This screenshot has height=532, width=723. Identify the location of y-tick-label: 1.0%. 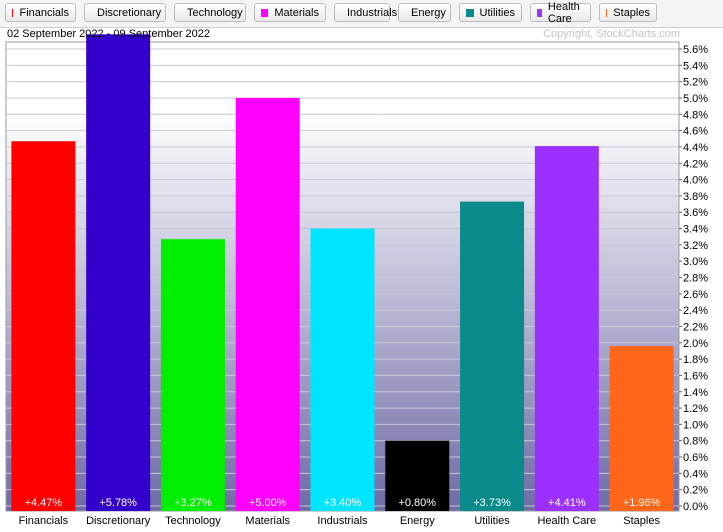
(695, 425).